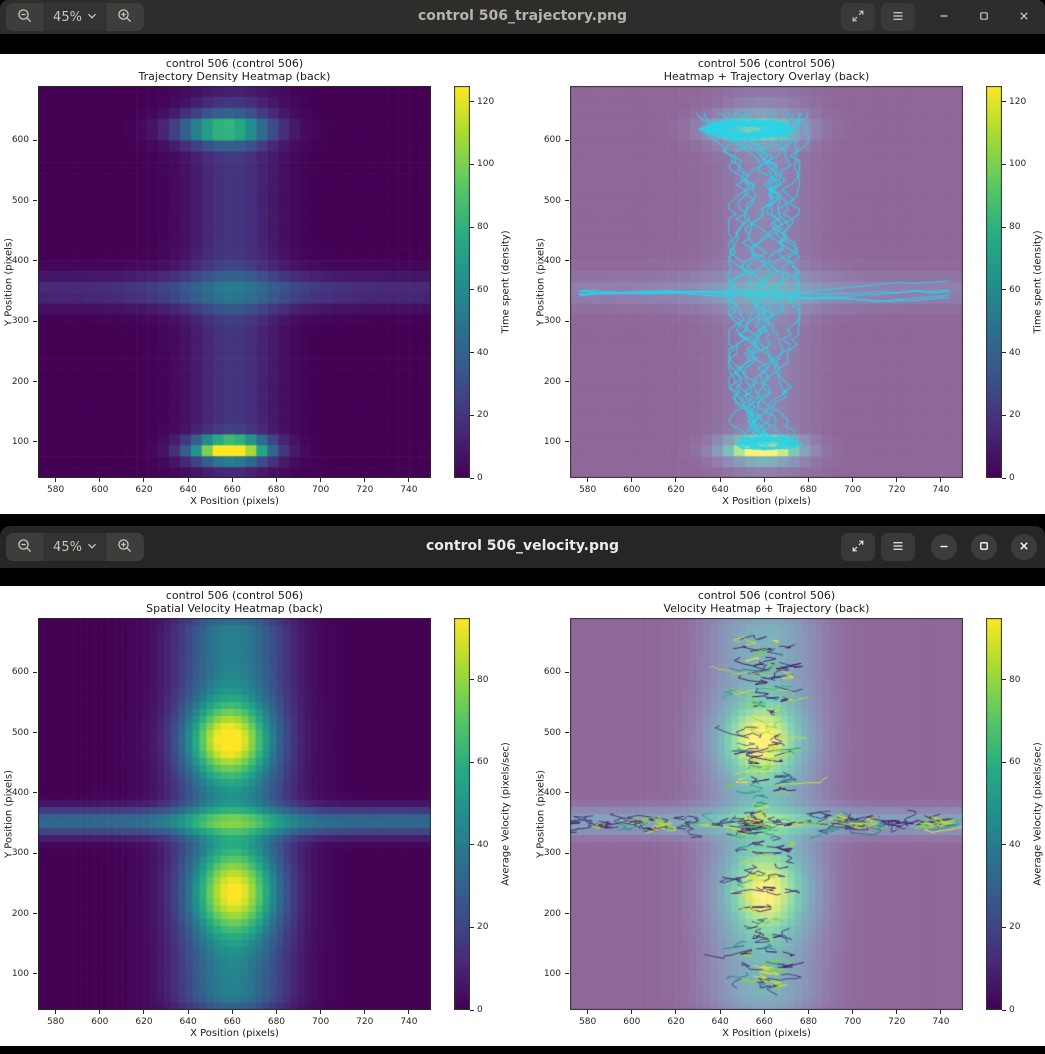 The width and height of the screenshot is (1045, 1054). Describe the element at coordinates (632, 490) in the screenshot. I see `x-tick-label: 600` at that location.